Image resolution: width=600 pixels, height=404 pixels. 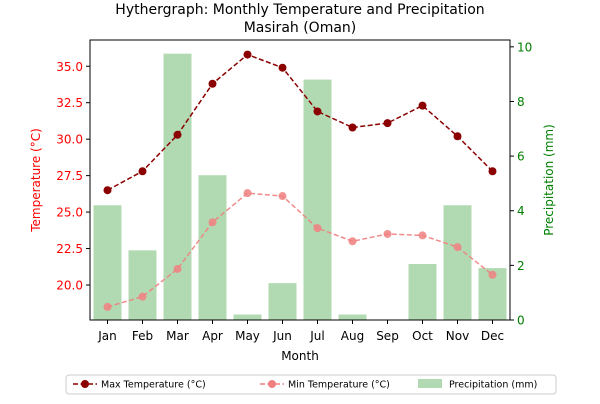 What do you see at coordinates (524, 47) in the screenshot?
I see `right-axis-tick-label: 10` at bounding box center [524, 47].